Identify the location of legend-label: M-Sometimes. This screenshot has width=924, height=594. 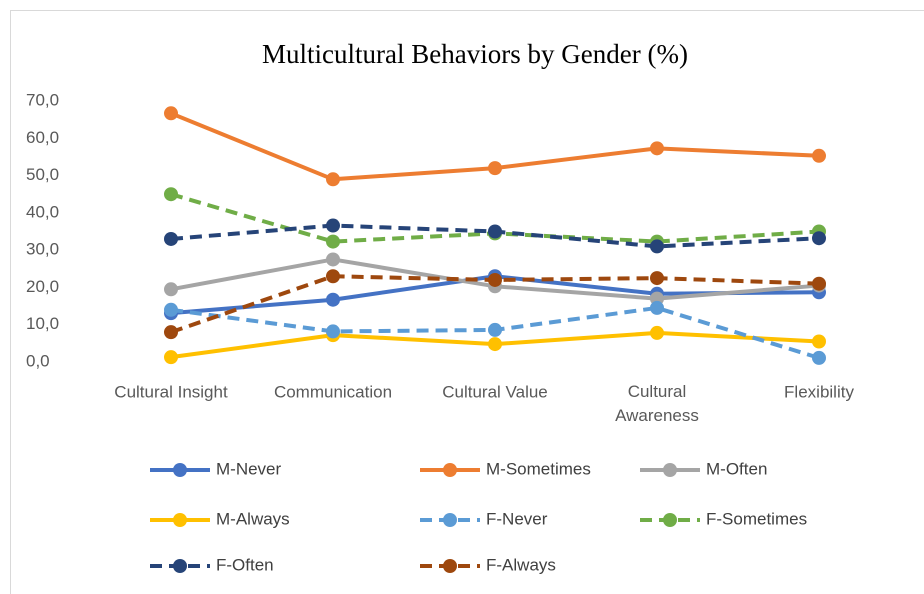
(538, 468).